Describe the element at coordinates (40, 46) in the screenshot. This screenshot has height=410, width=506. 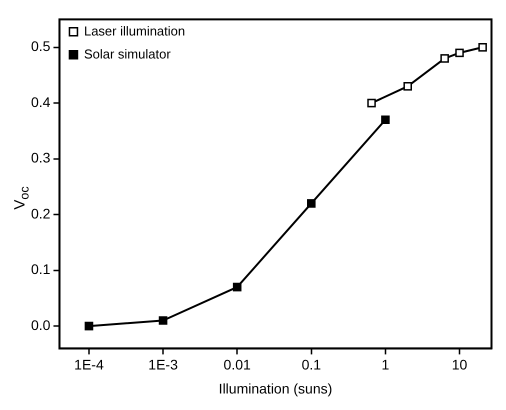
I see `y-tick-label: 0.5` at that location.